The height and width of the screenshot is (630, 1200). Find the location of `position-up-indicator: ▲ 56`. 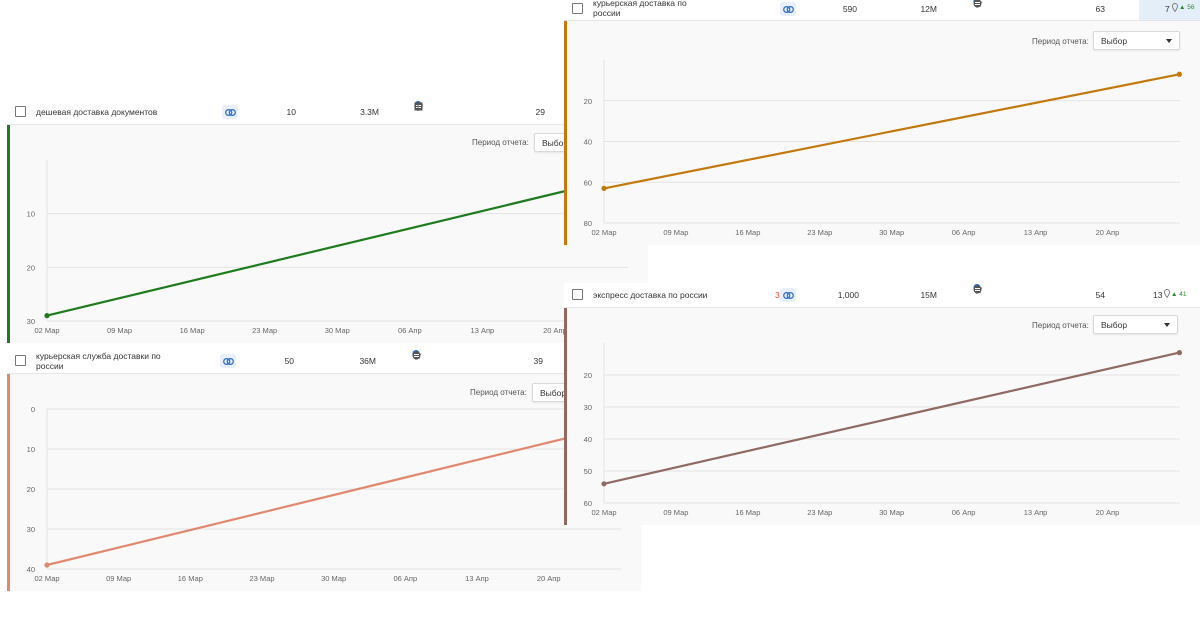

position-up-indicator: ▲ 56 is located at coordinates (1187, 7).